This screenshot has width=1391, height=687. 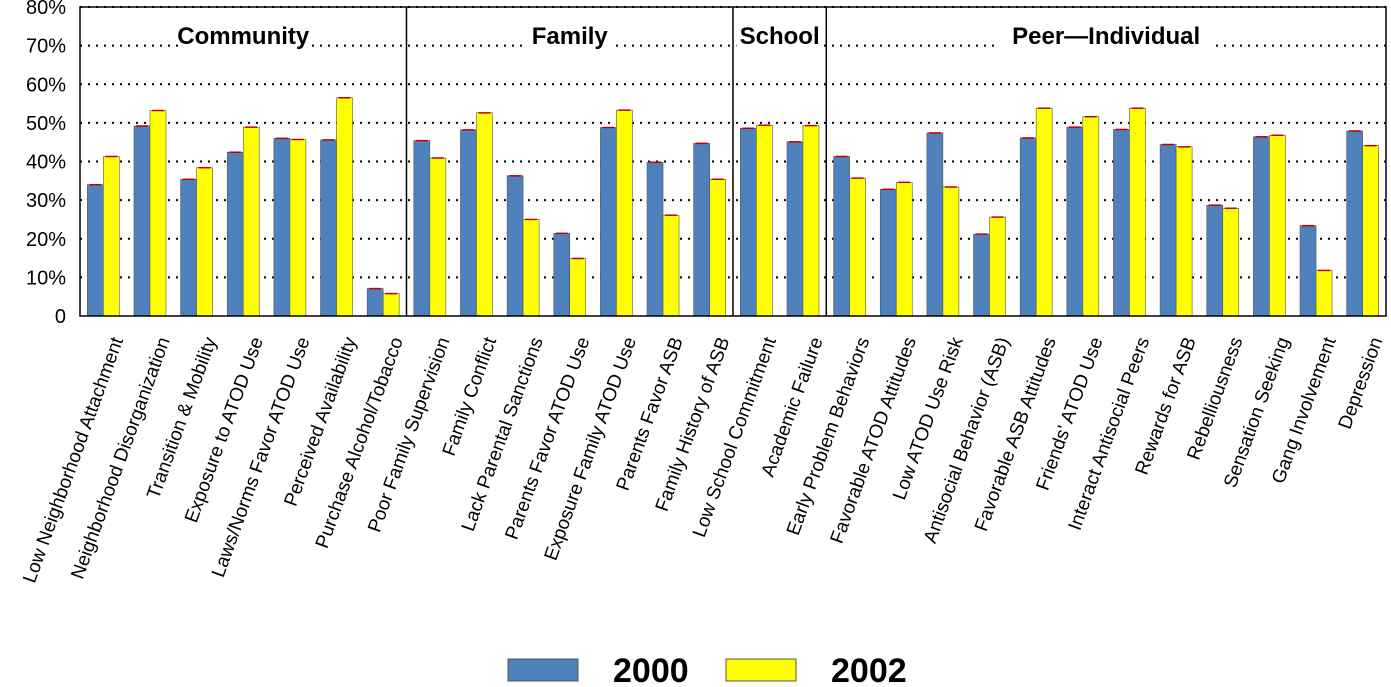 I want to click on legend-label-2000: 2000, so click(x=651, y=669).